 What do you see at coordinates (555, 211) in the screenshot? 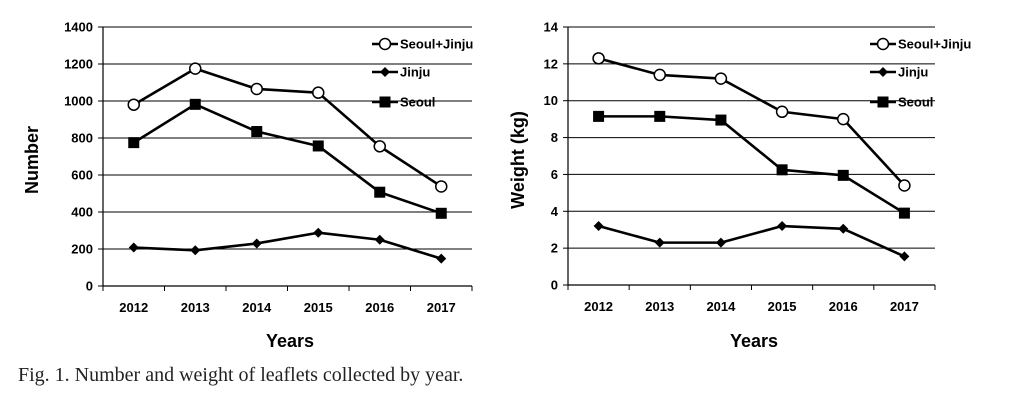
I see `y-tick-label: 4` at bounding box center [555, 211].